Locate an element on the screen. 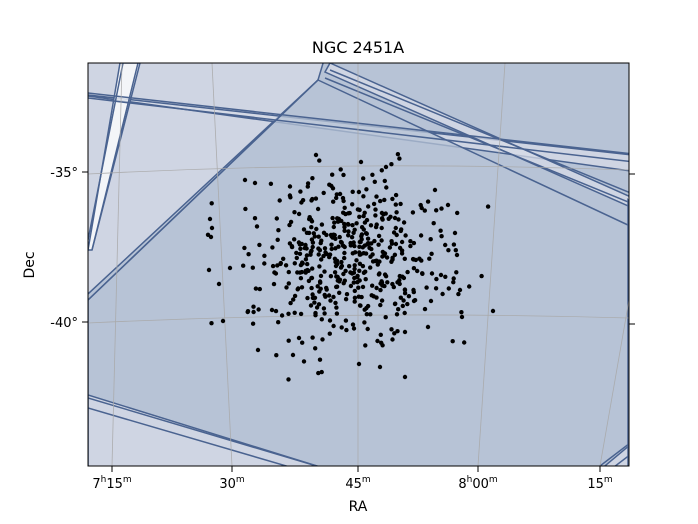 The width and height of the screenshot is (698, 524). x-tick-label: 45m is located at coordinates (357, 483).